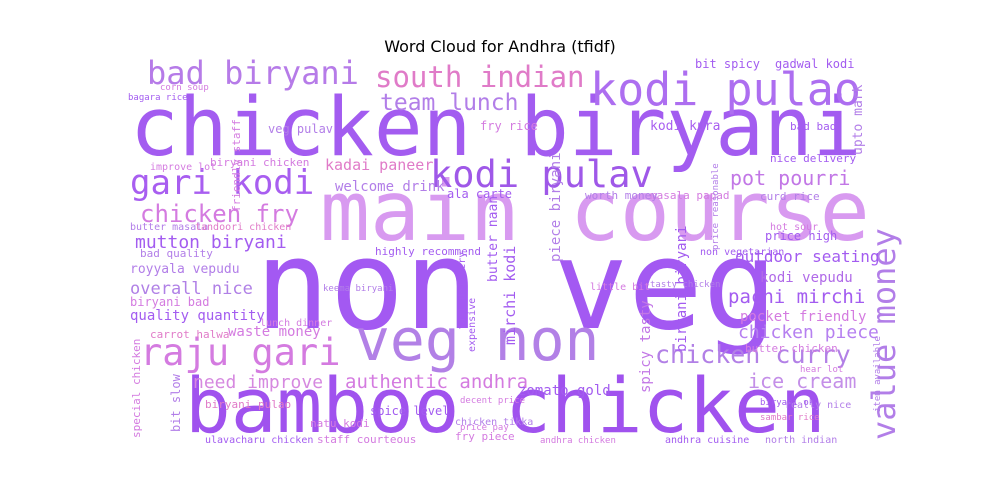 Image resolution: width=1000 pixels, height=500 pixels. Describe the element at coordinates (556, 207) in the screenshot. I see `word: piece biryani` at that location.